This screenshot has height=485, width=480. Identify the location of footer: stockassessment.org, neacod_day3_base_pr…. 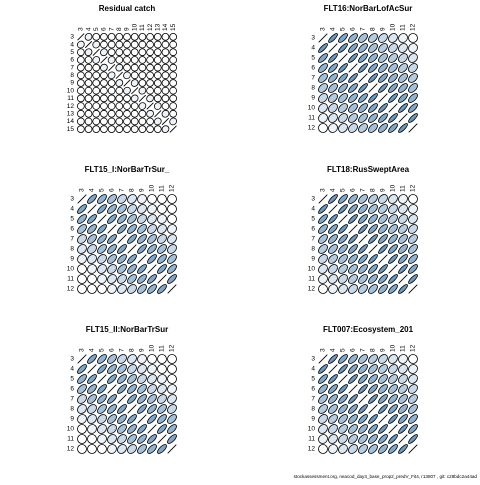
(386, 476).